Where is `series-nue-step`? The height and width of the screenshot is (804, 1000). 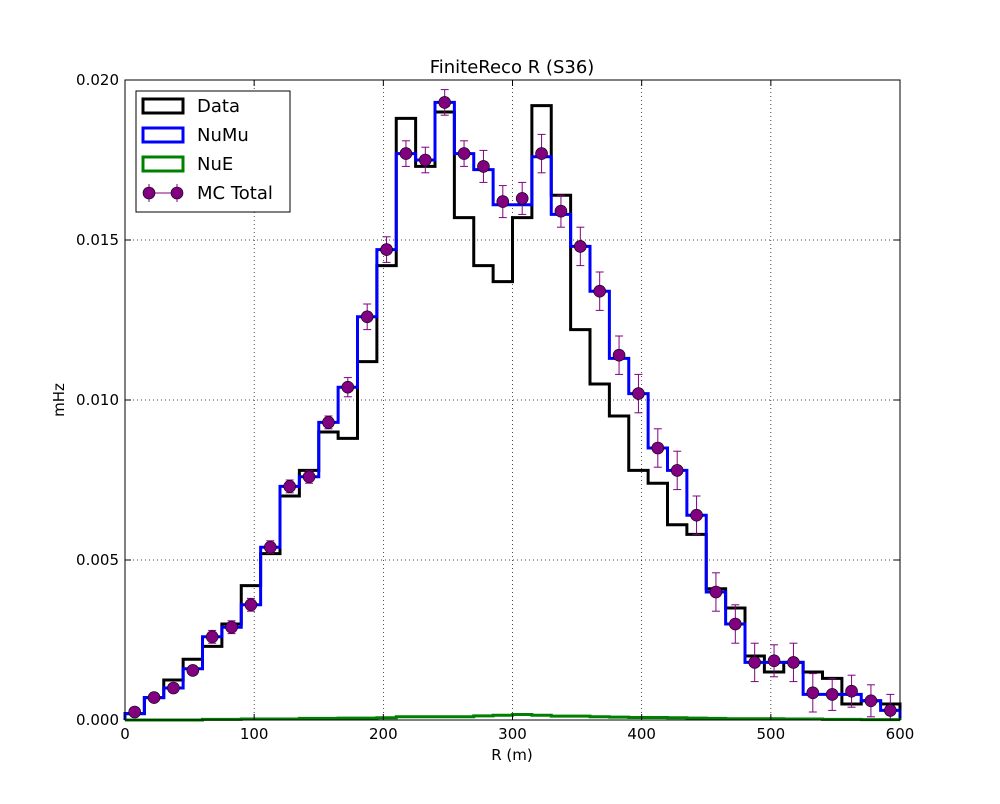 series-nue-step is located at coordinates (513, 717).